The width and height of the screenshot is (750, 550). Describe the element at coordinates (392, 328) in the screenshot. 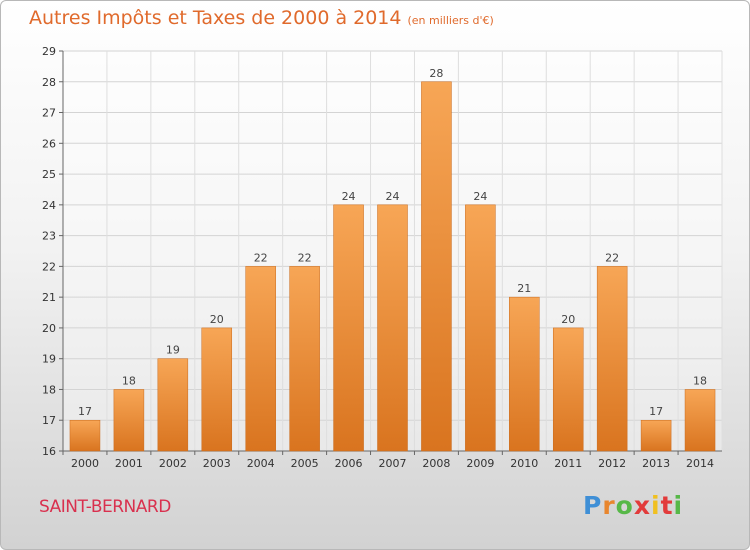

I see `bar-2007` at that location.